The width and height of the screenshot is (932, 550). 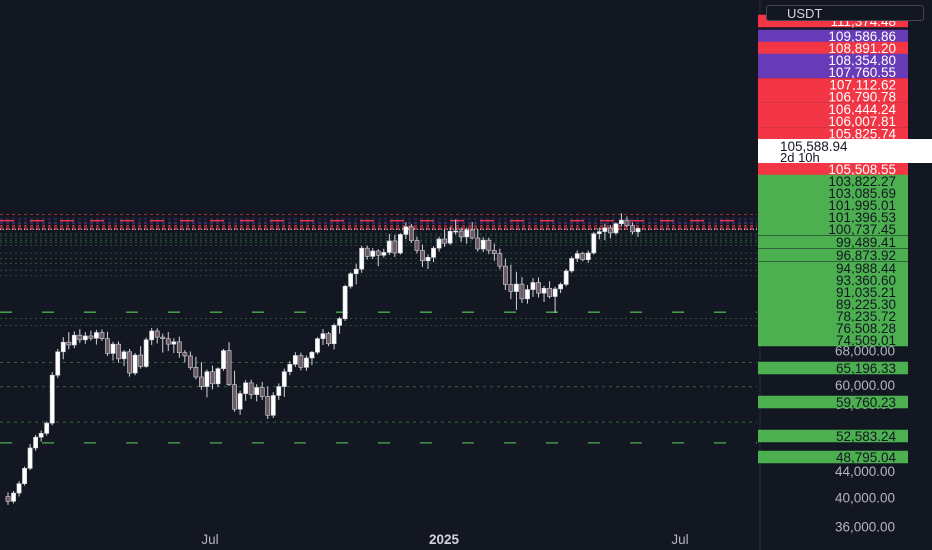 I want to click on support-price-label: 99,489.41, so click(x=866, y=242).